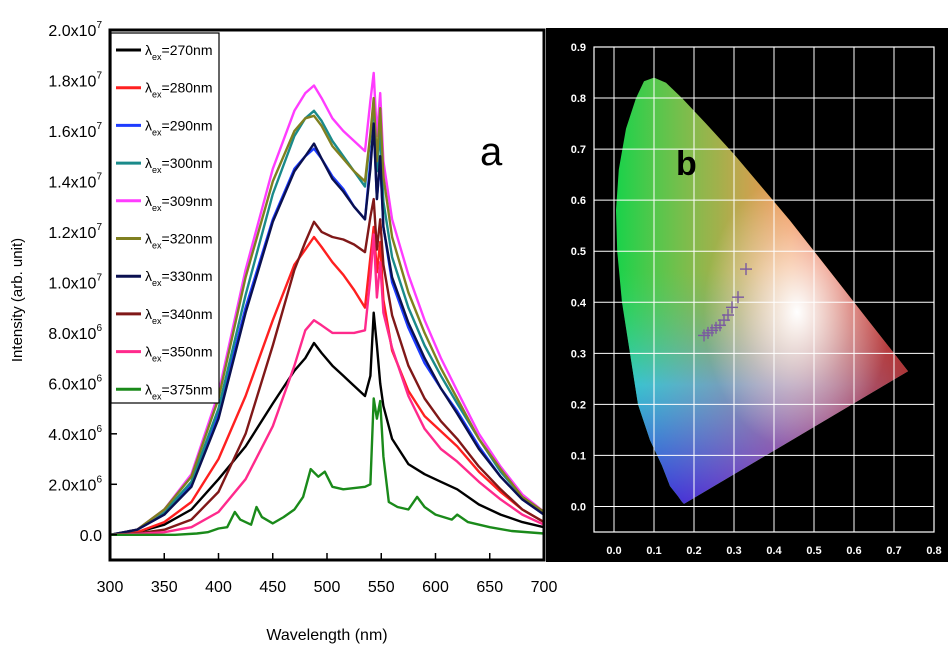 The height and width of the screenshot is (648, 948). What do you see at coordinates (164, 587) in the screenshot?
I see `x-tick-label: 350` at bounding box center [164, 587].